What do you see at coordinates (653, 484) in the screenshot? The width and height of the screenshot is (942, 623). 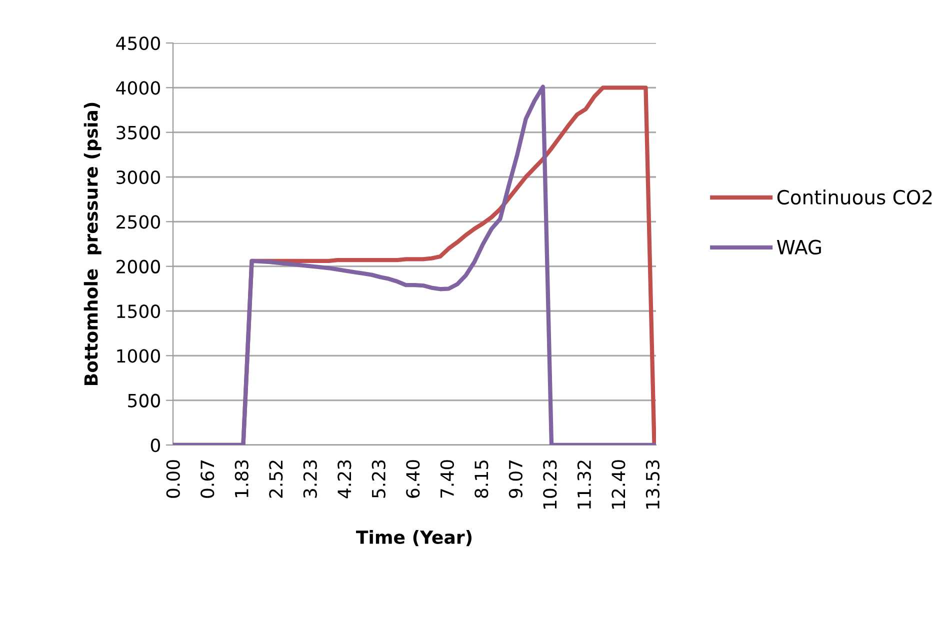 I see `x-tick-label: 13.53` at bounding box center [653, 484].